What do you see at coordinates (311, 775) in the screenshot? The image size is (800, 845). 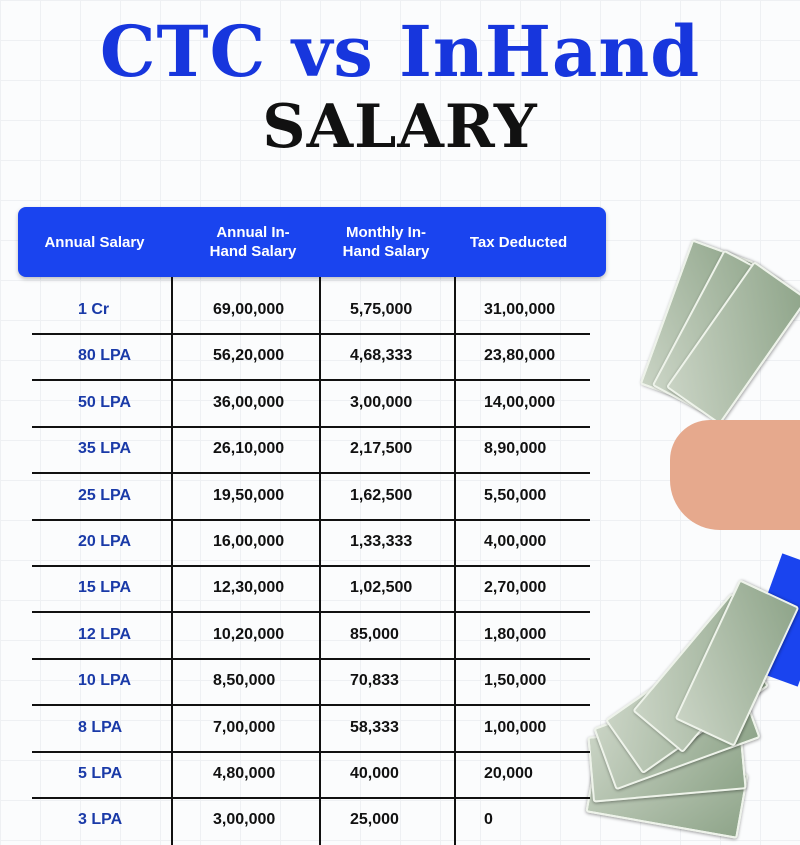 I see `table-row: 5 LPA 4,80,000 40,000 20,000` at bounding box center [311, 775].